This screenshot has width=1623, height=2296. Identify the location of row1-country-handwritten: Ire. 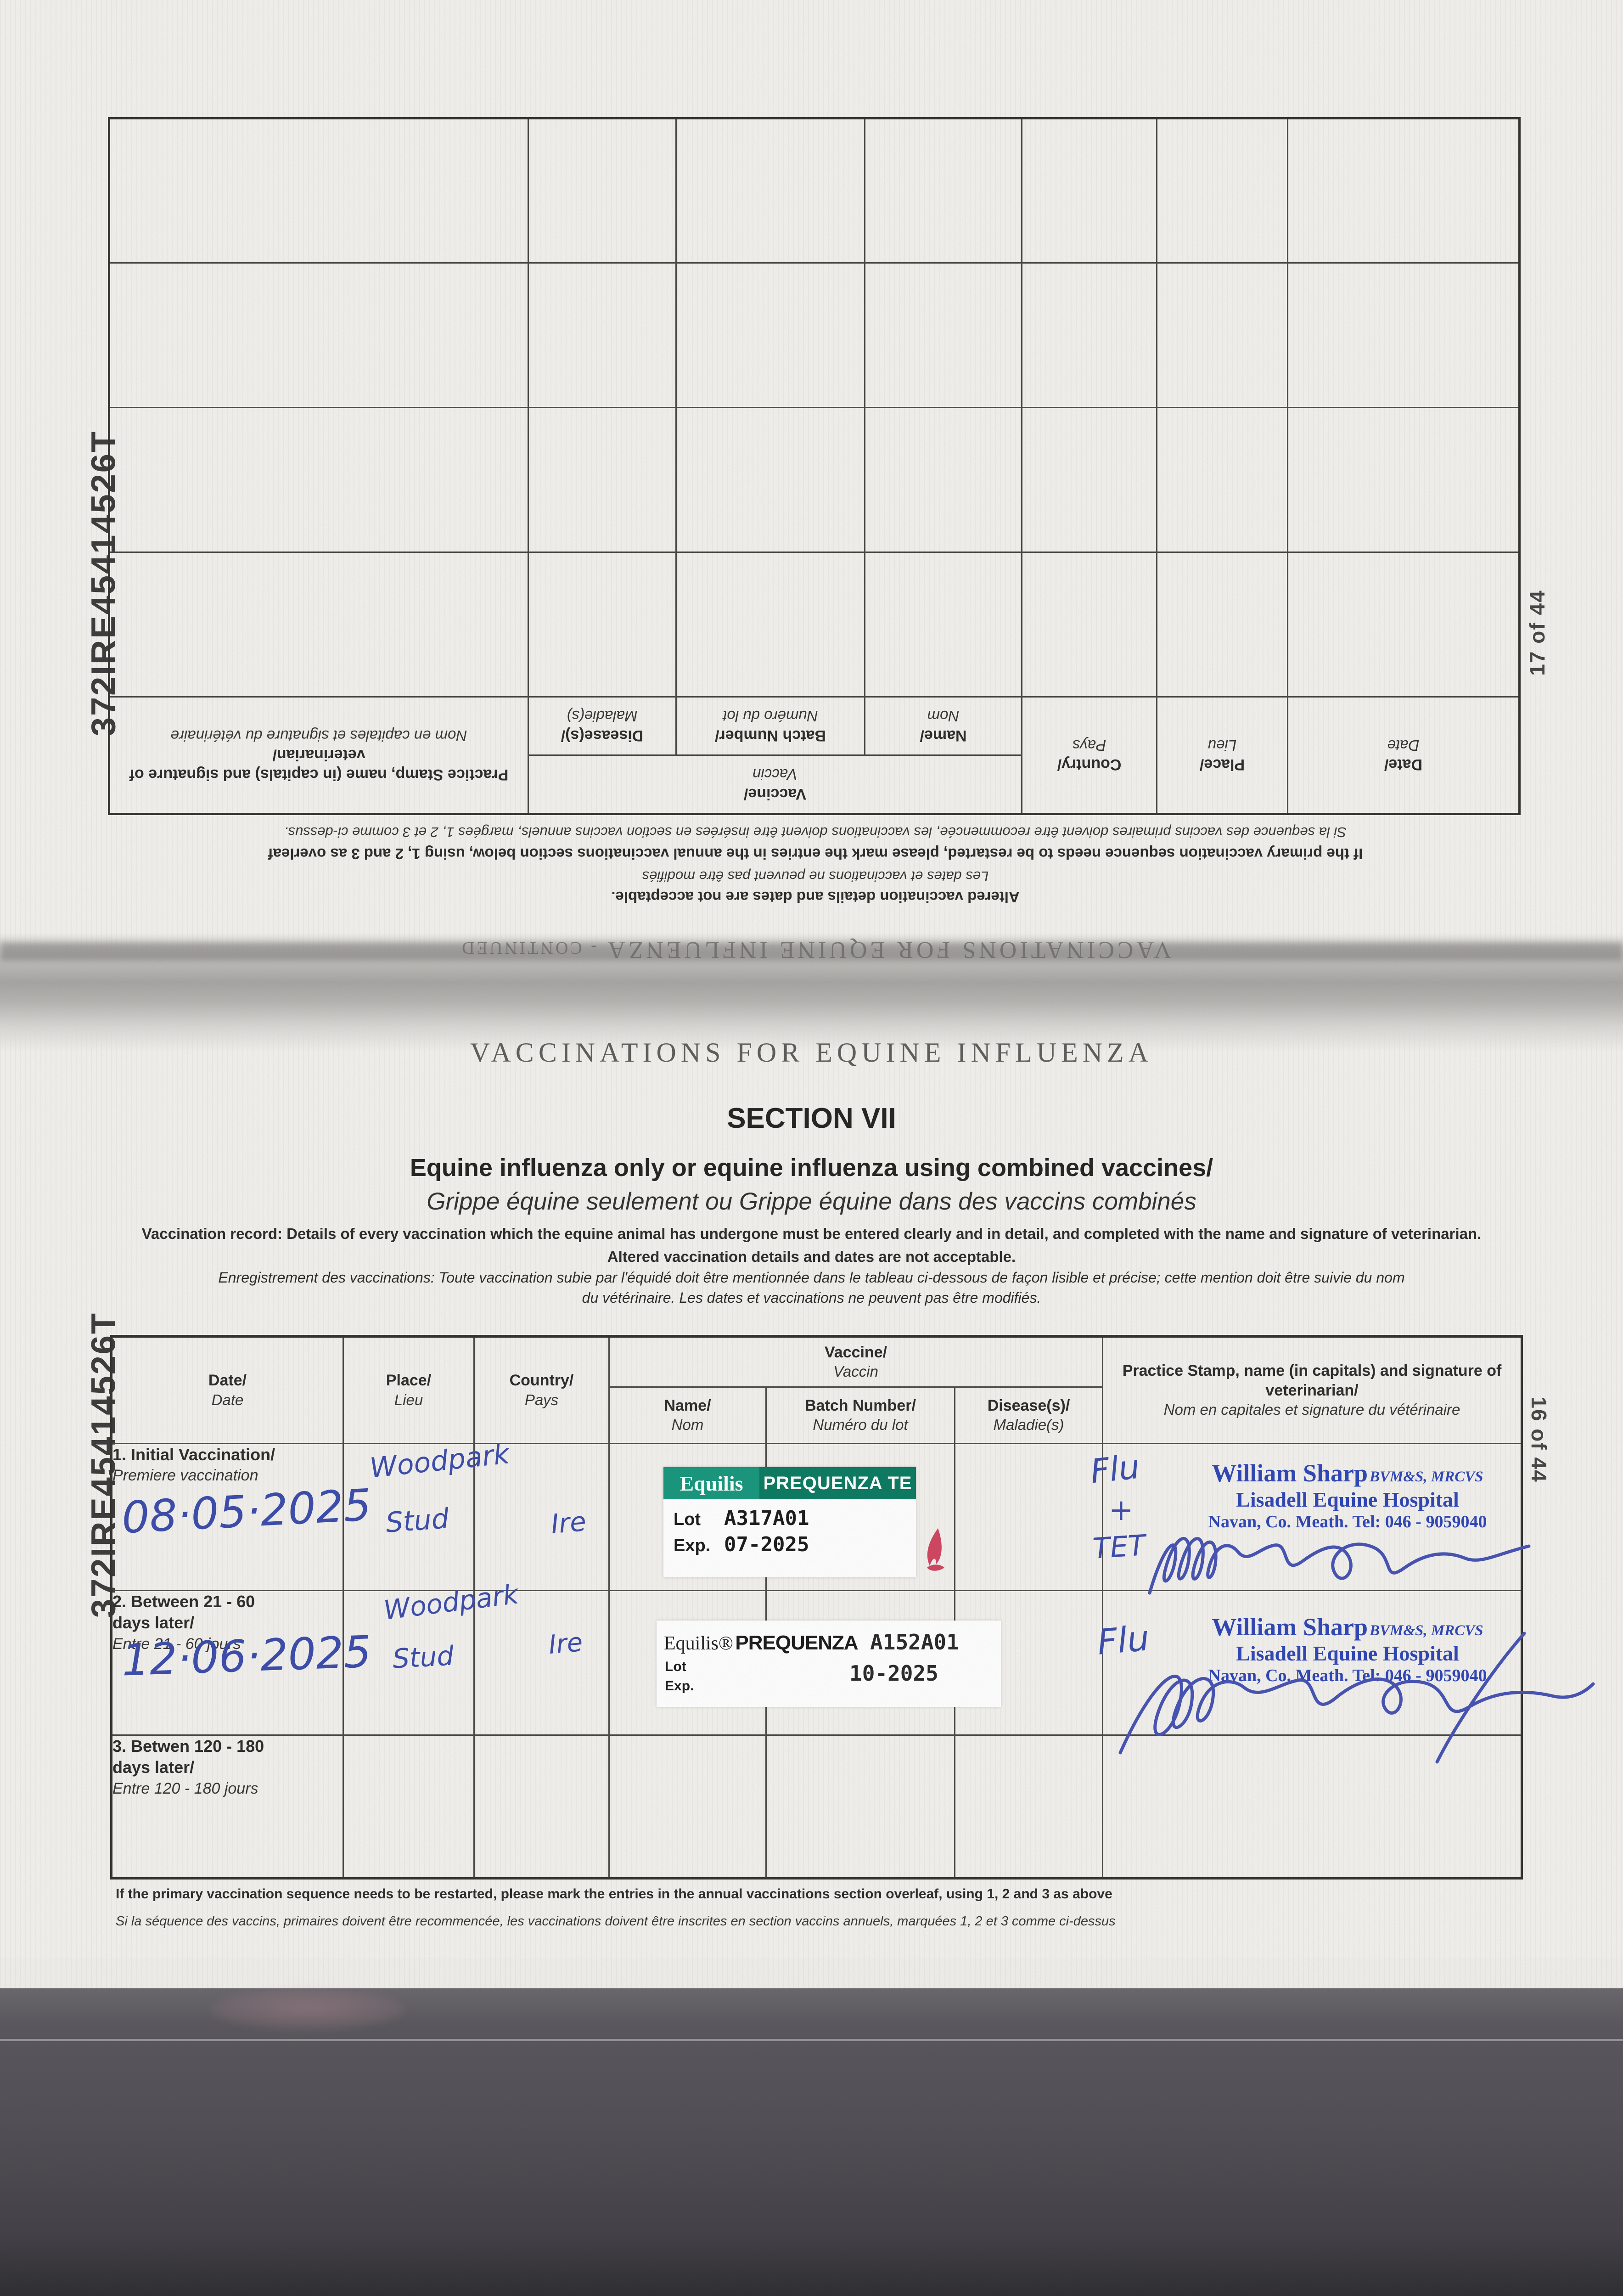
(569, 1522).